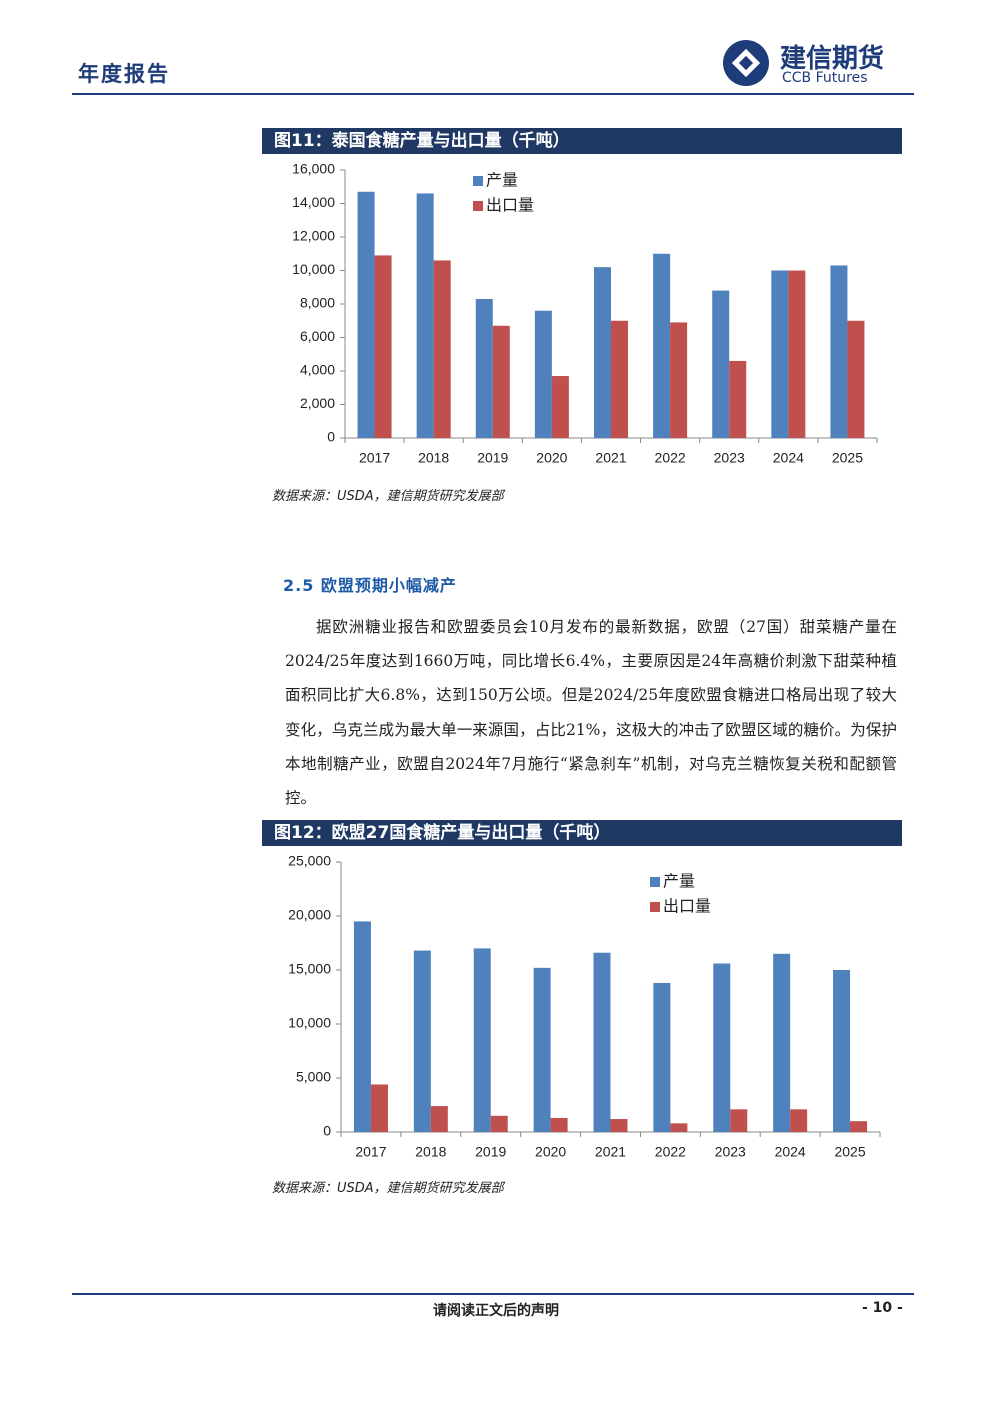 The image size is (992, 1403). I want to click on y-tick-label: 12,000, so click(313, 236).